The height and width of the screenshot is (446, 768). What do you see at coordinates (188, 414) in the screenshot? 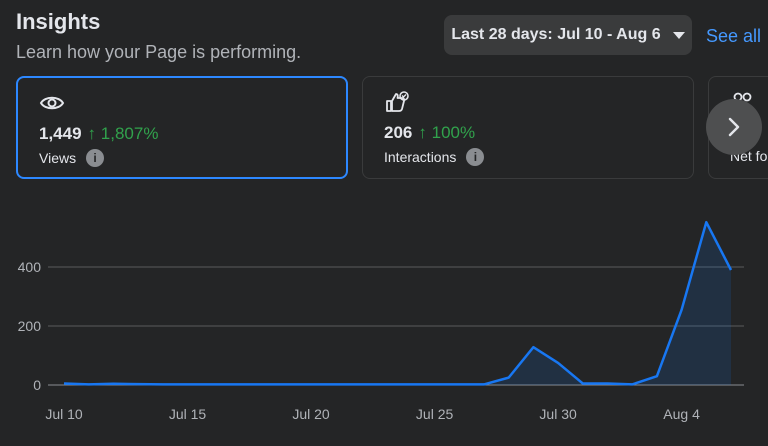
I see `x-tick-label: Jul 15` at bounding box center [188, 414].